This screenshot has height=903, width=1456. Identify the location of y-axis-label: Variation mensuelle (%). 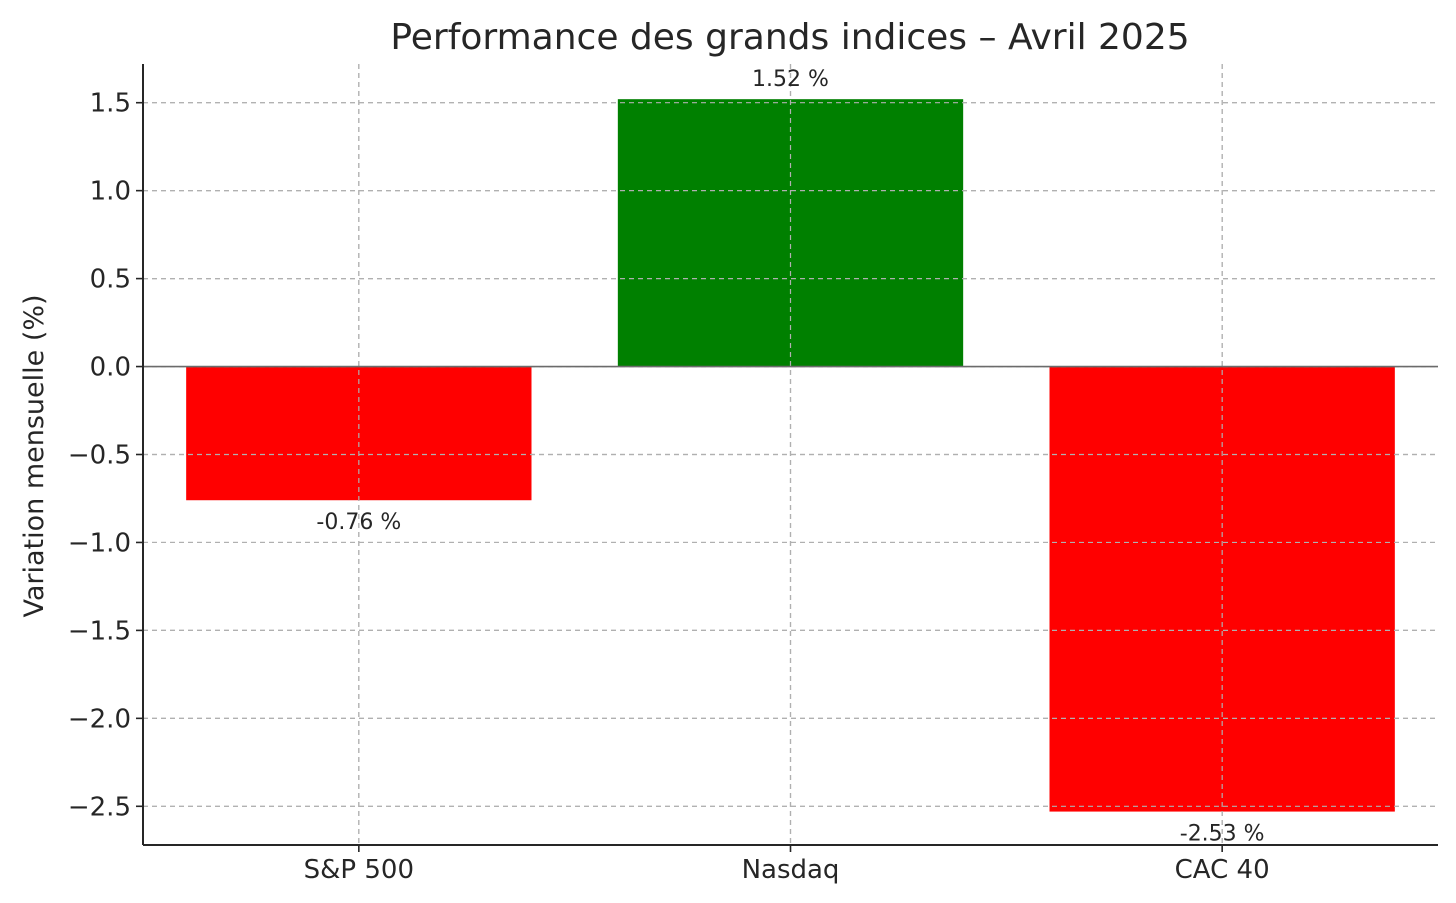
(34, 455).